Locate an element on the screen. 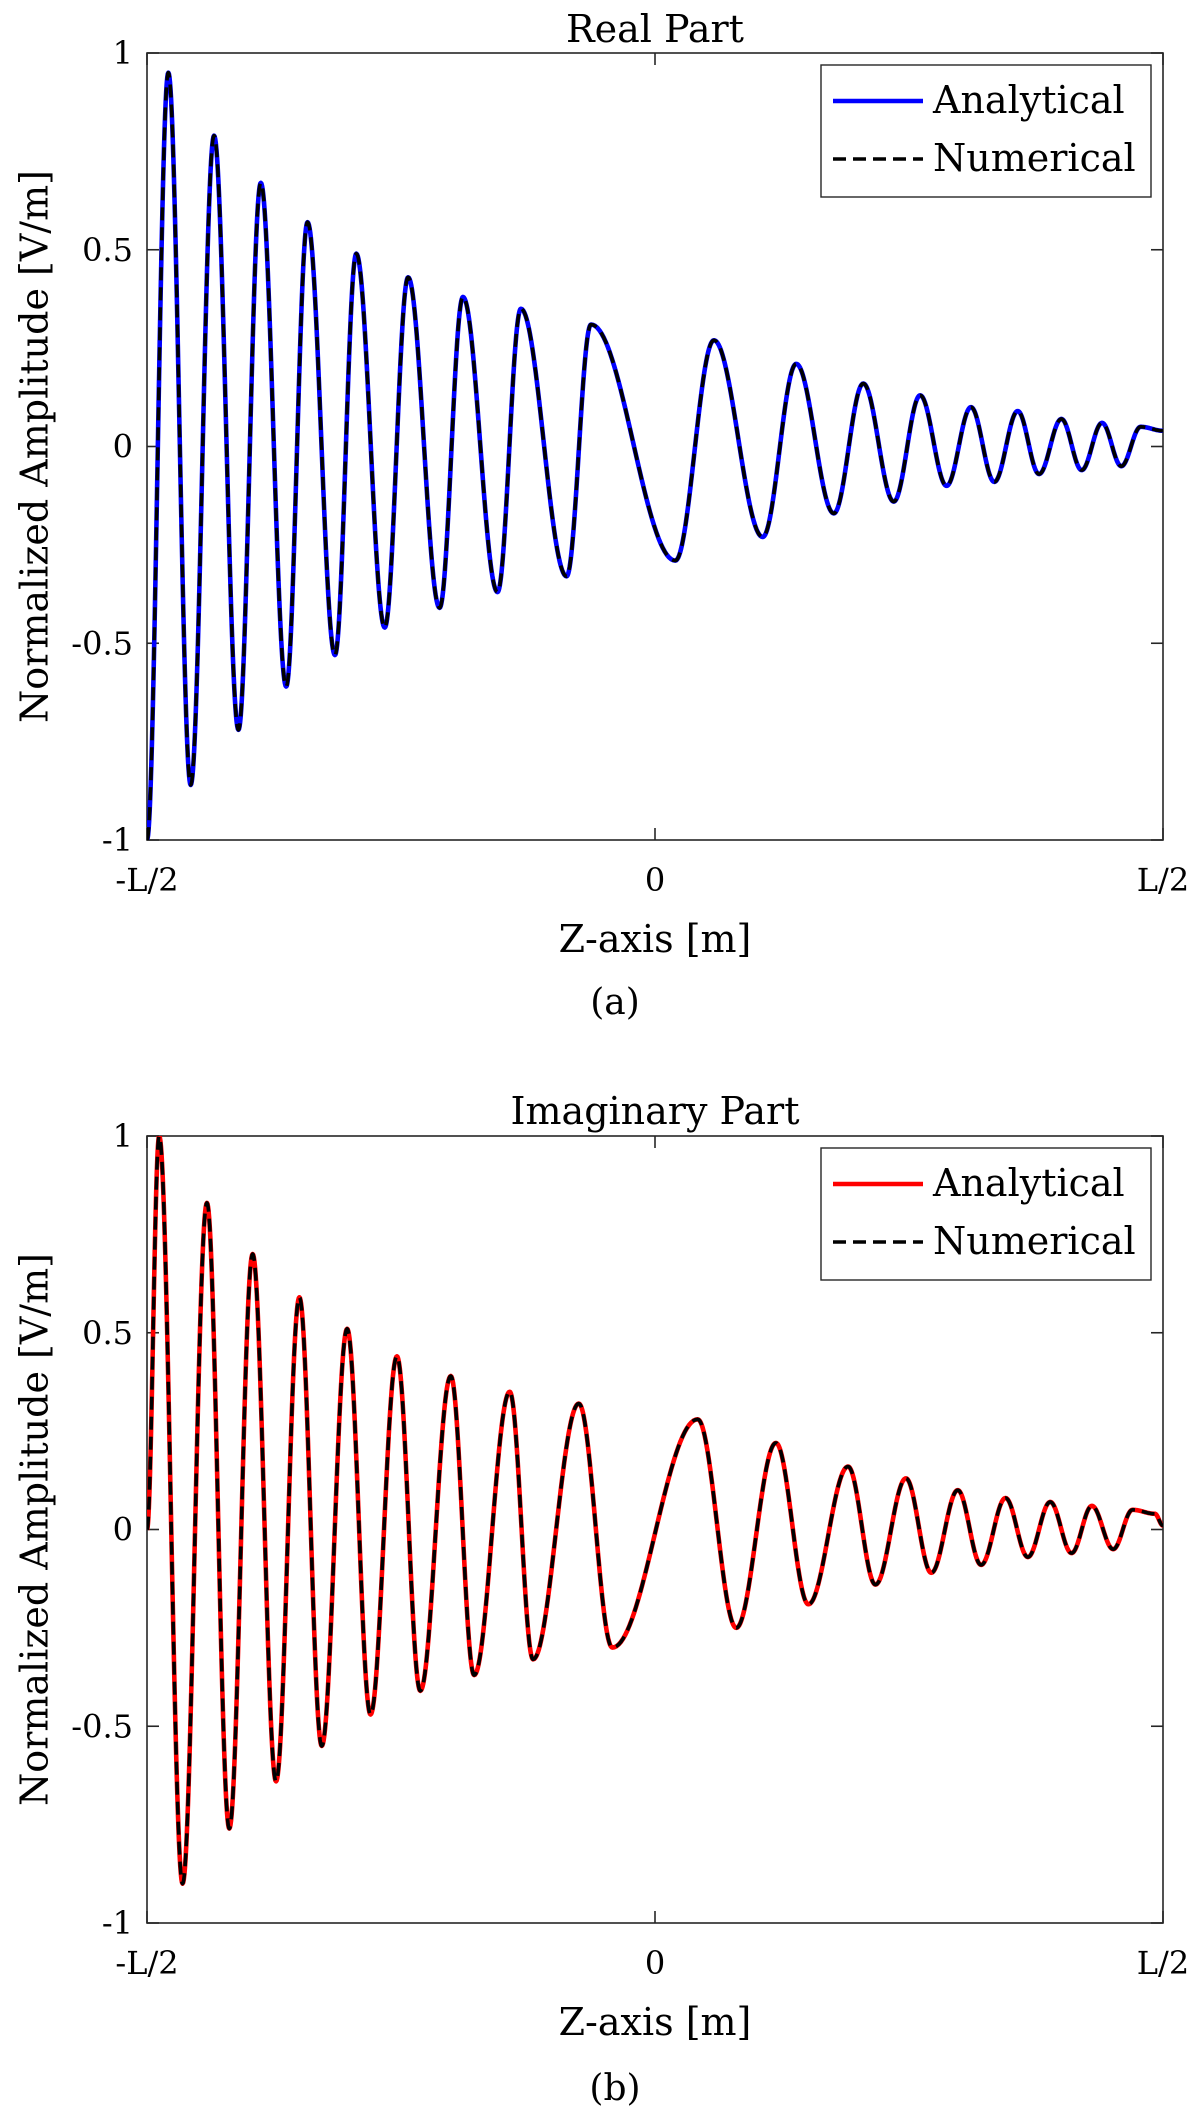 The width and height of the screenshot is (1200, 2112). chart-title: Imaginary Part is located at coordinates (655, 1111).